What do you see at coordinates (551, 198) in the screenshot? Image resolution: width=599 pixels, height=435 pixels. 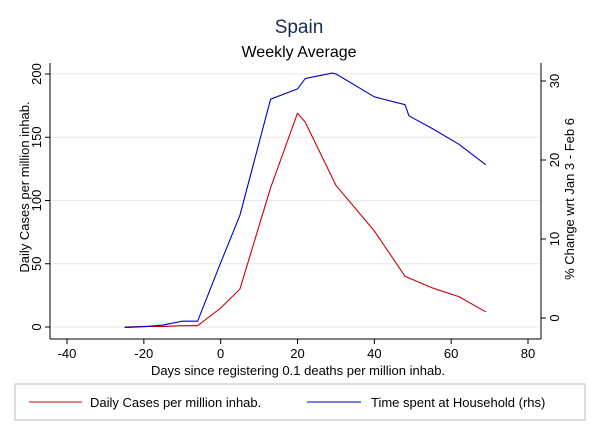 I see `right-axis-ticks: 0 10 20 30` at bounding box center [551, 198].